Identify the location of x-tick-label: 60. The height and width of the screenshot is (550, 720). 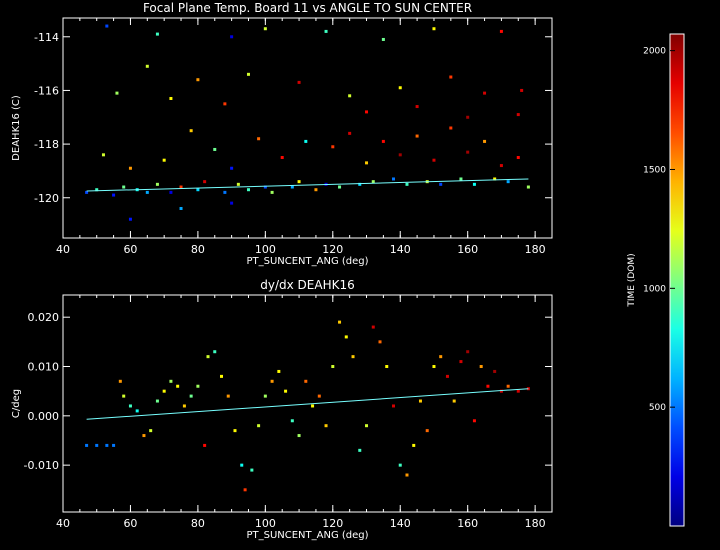
(130, 523).